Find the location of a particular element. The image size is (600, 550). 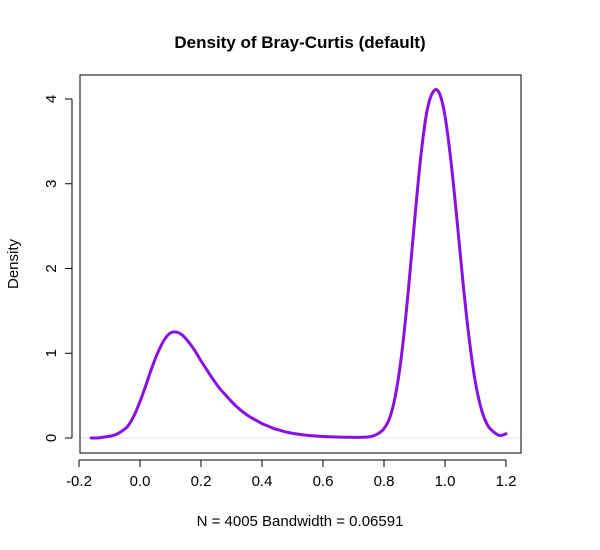

x-tick-label: 0.4 is located at coordinates (262, 481).